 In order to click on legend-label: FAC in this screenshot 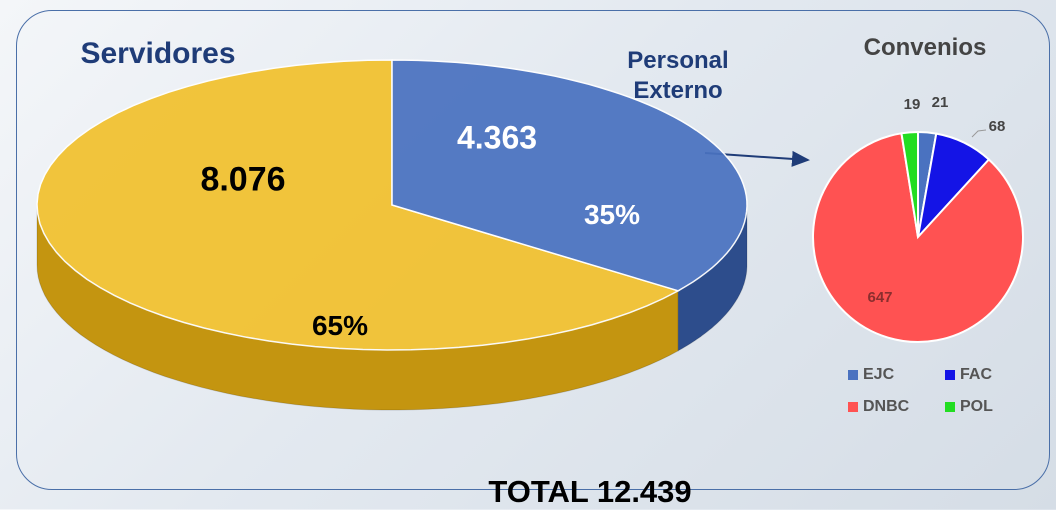, I will do `click(976, 374)`.